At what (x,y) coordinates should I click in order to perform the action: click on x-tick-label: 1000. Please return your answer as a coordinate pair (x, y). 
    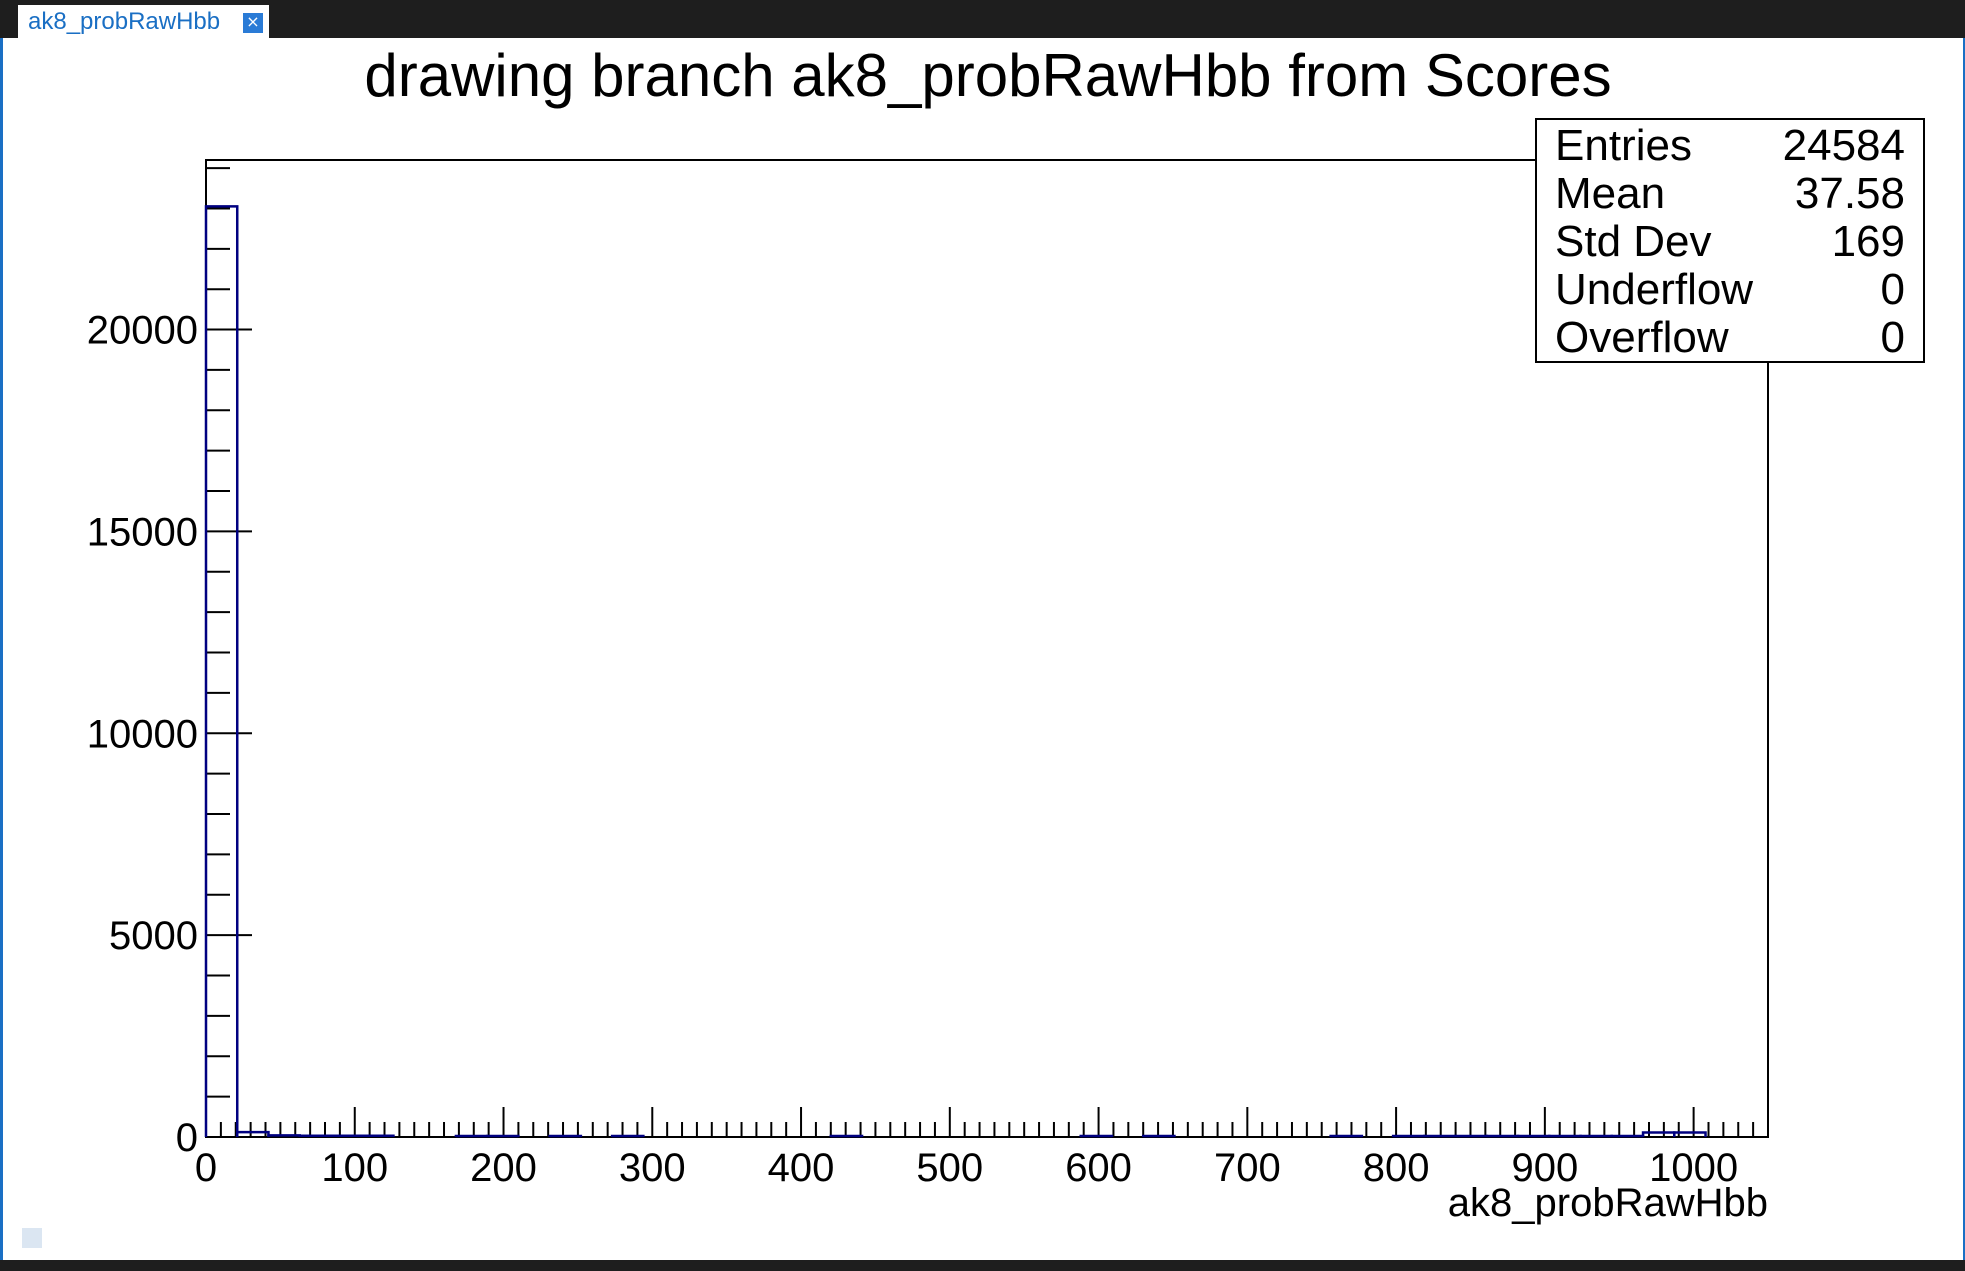
    Looking at the image, I should click on (1693, 1168).